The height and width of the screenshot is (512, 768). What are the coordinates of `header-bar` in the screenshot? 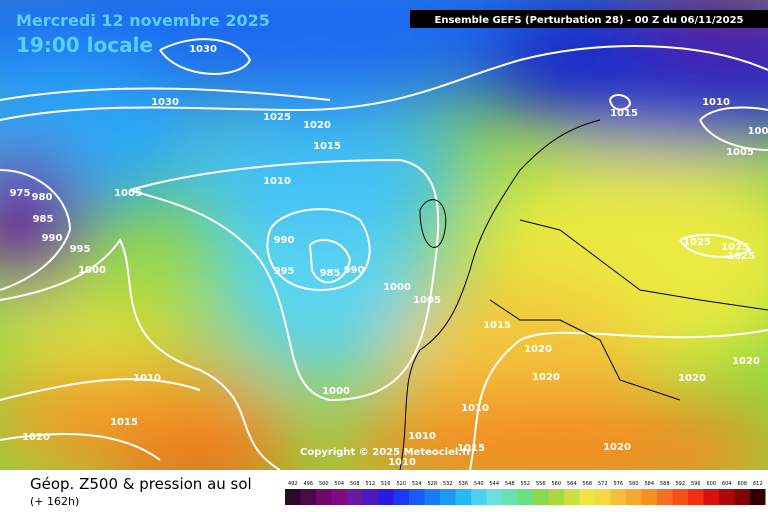 It's located at (589, 19).